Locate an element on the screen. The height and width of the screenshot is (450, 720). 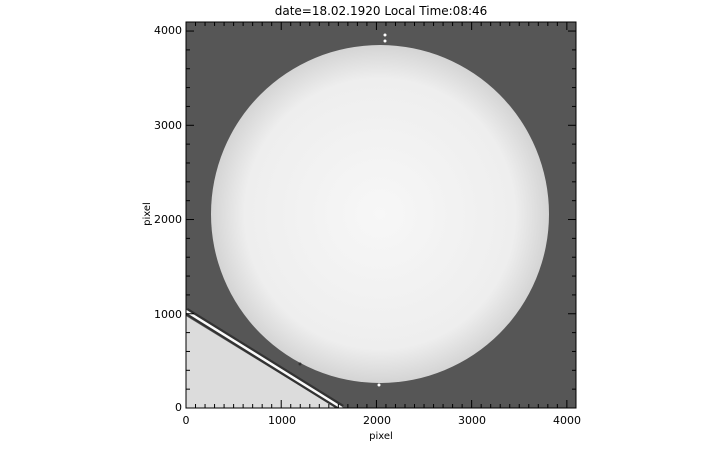
x-tick-label: 1000 is located at coordinates (282, 420).